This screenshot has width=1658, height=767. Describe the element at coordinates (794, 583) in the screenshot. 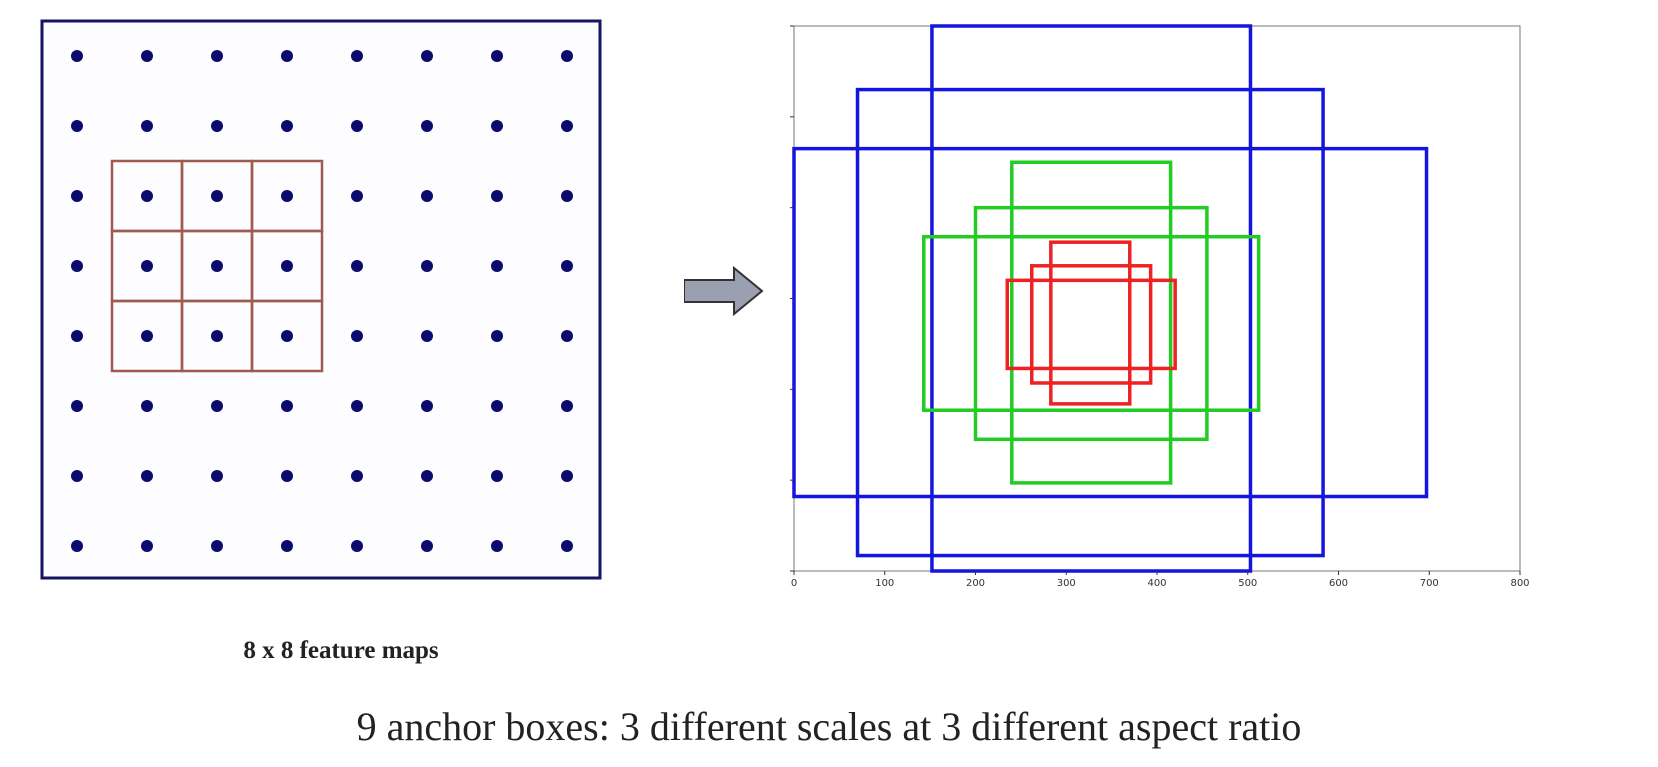

I see `x-tick-label: 0` at that location.